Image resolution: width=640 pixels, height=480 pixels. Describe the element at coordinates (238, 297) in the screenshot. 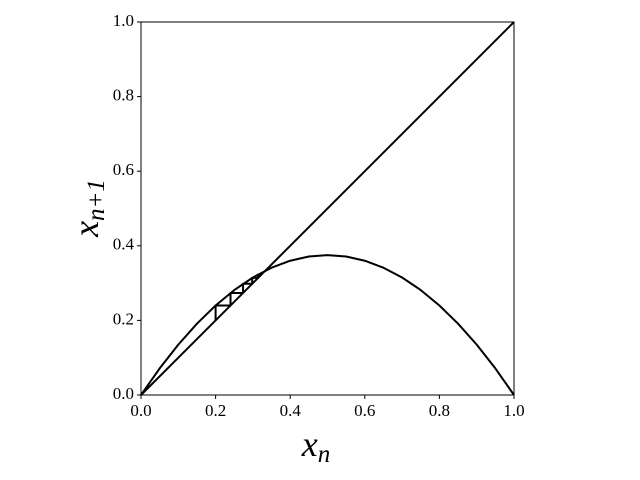

I see `series-line` at that location.